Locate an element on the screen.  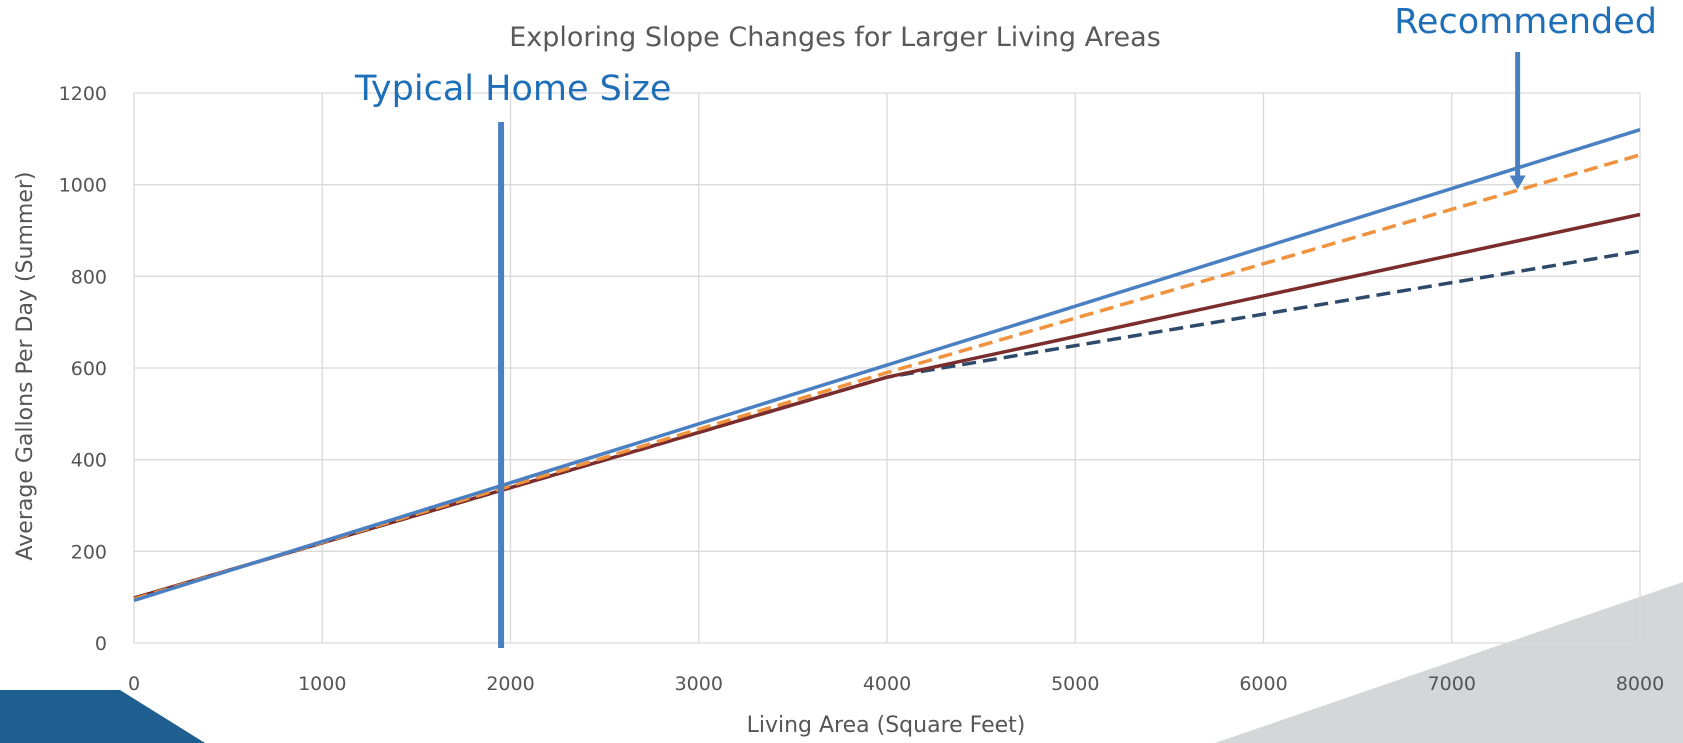
y-tick-label: 600 is located at coordinates (89, 369).